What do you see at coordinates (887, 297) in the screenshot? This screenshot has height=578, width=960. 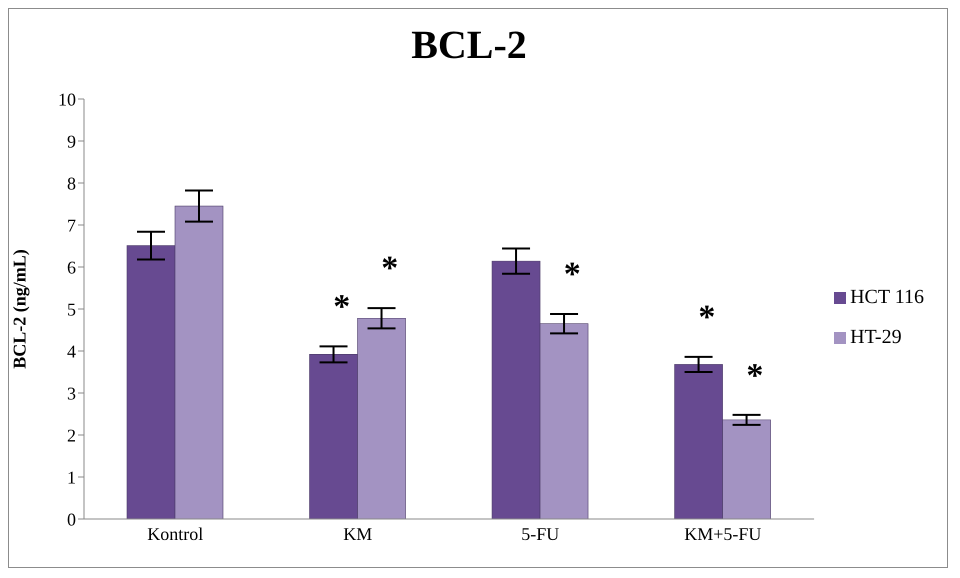 I see `legend-label: HCT 116` at bounding box center [887, 297].